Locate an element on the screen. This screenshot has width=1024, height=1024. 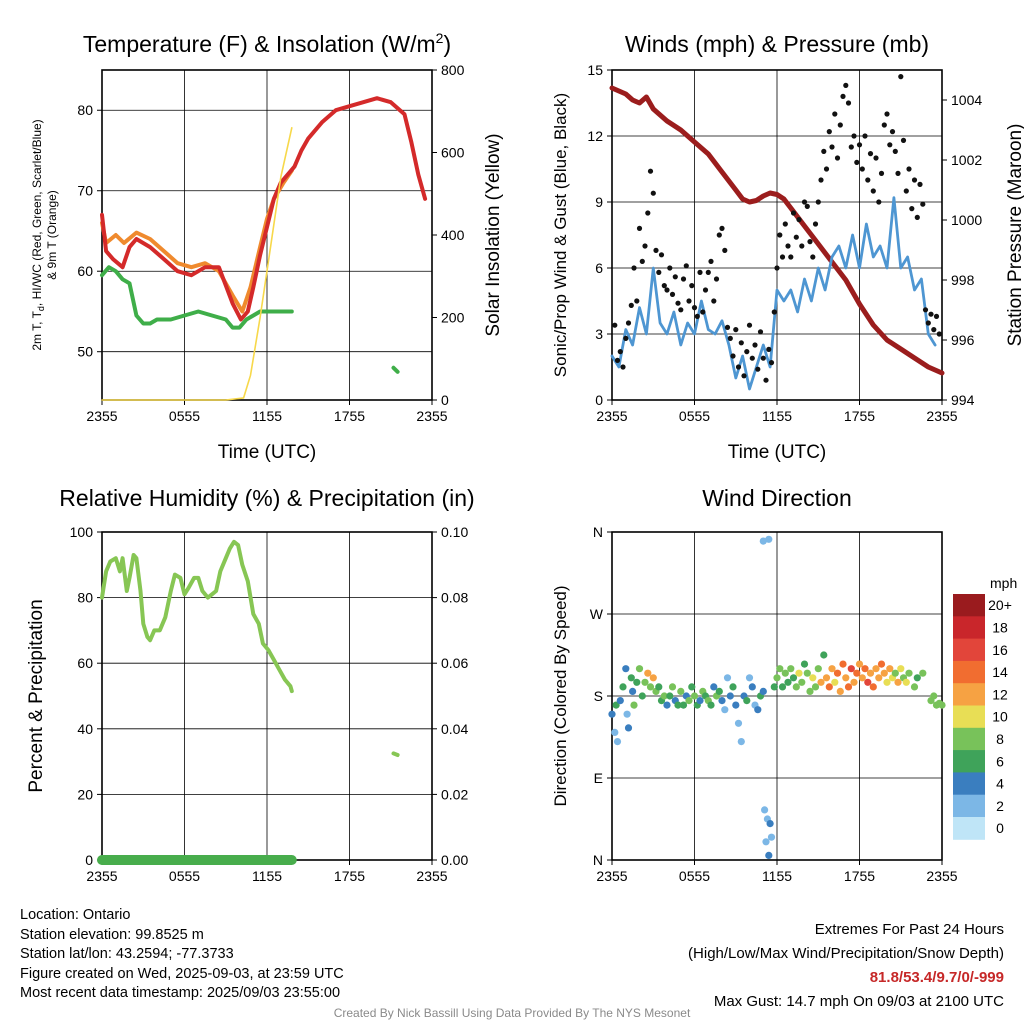
legend-label: 16 is located at coordinates (1000, 650).